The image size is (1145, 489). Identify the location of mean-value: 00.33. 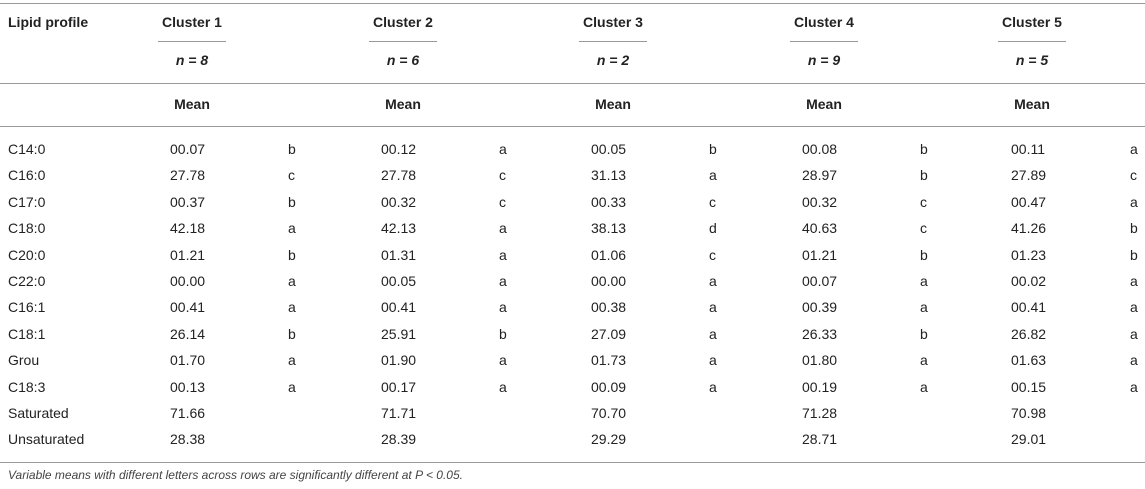
(609, 201).